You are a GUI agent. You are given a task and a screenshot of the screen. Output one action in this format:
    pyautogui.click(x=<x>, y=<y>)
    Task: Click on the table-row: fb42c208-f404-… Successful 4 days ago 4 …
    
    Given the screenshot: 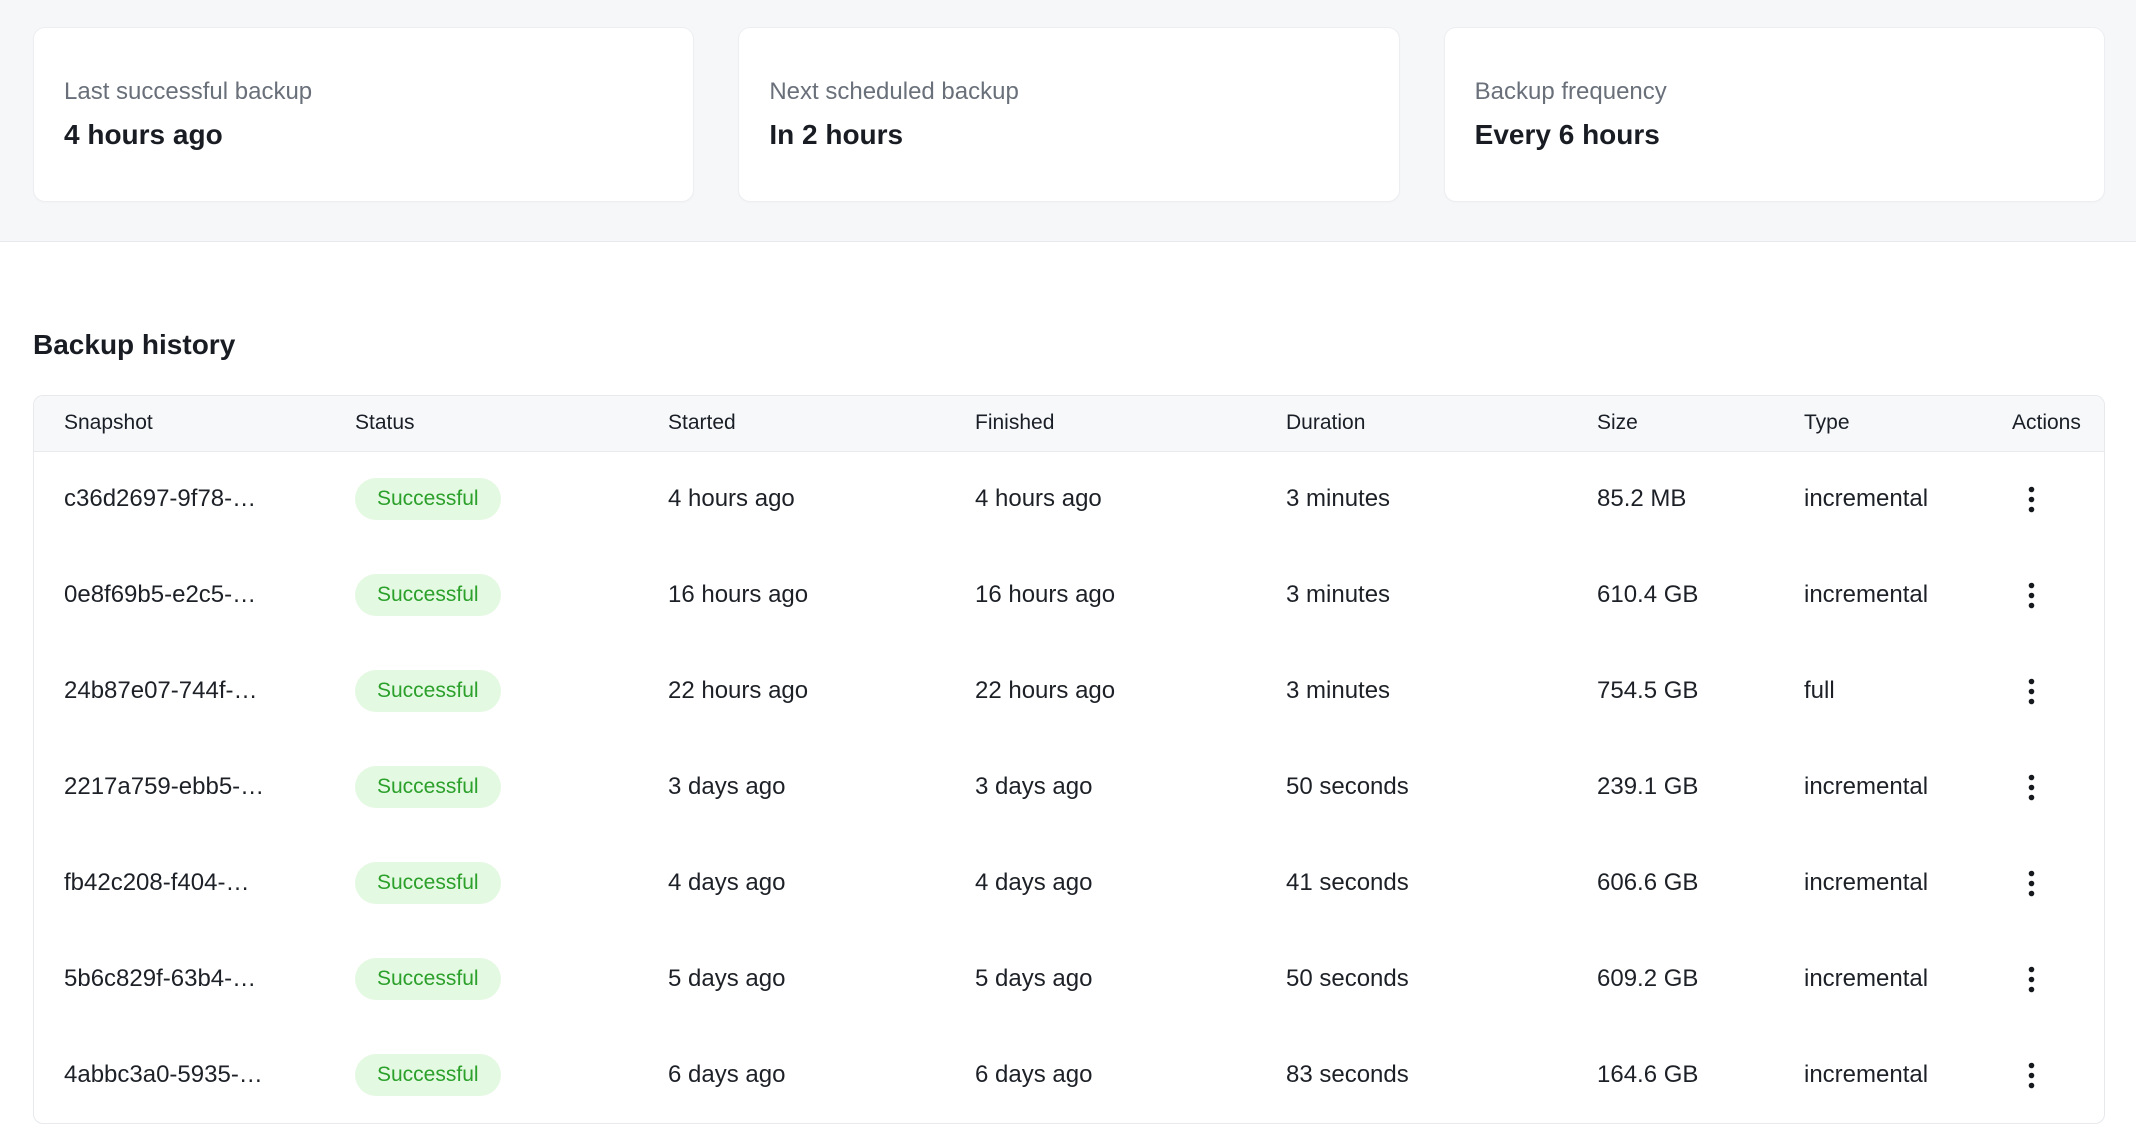 What is the action you would take?
    pyautogui.click(x=1069, y=883)
    